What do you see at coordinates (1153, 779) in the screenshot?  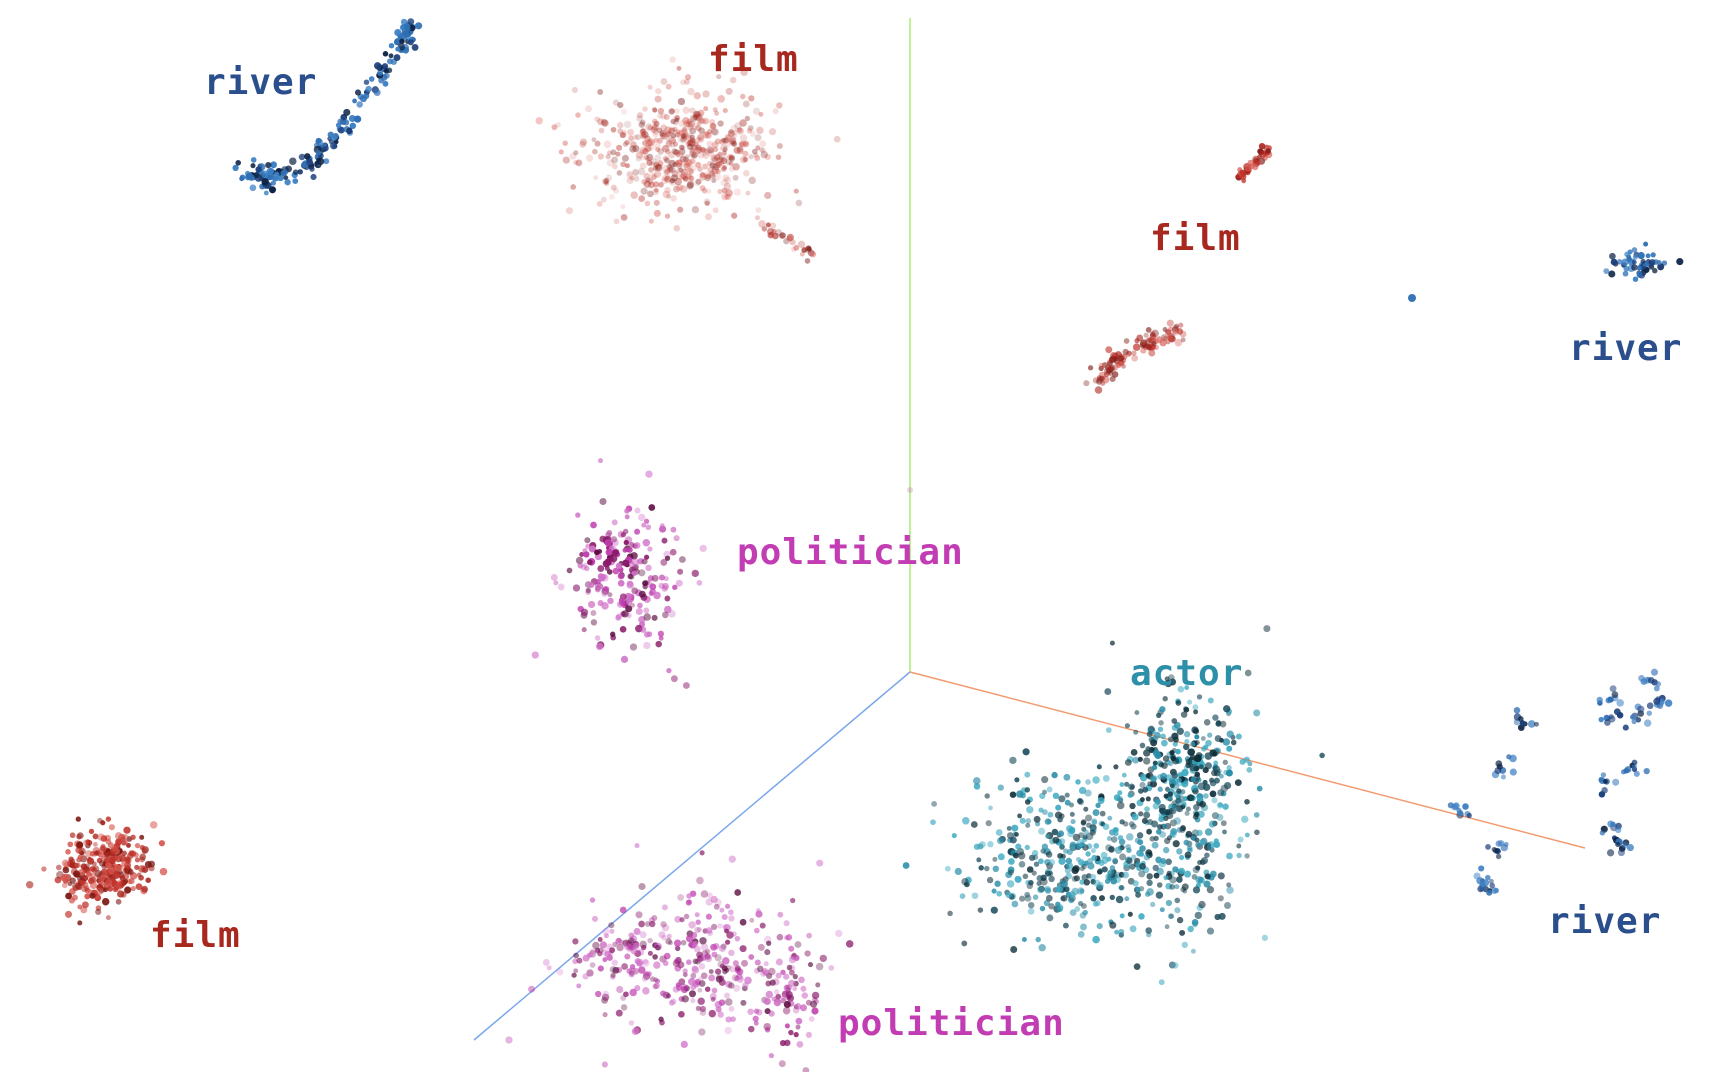 I see `actor-point-1993` at bounding box center [1153, 779].